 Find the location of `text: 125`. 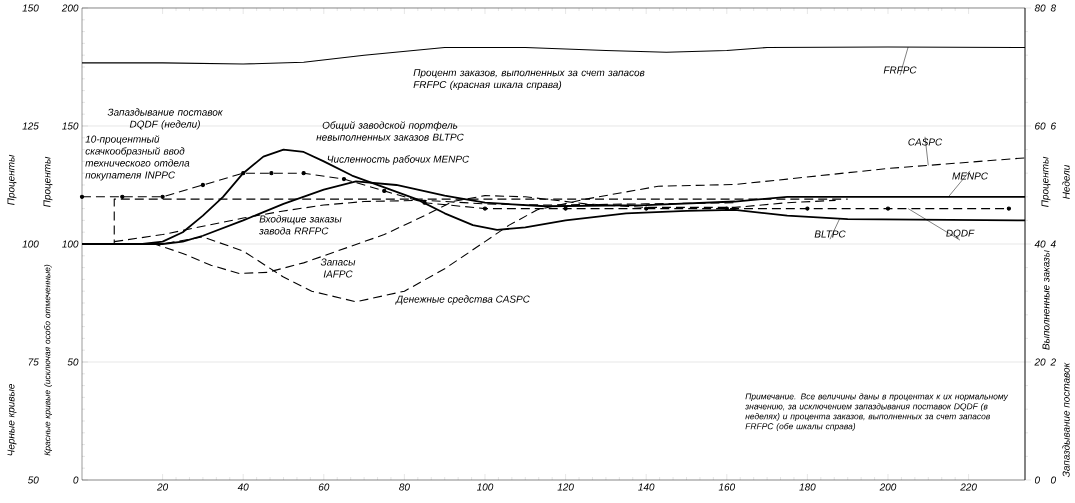

text: 125 is located at coordinates (30, 126).